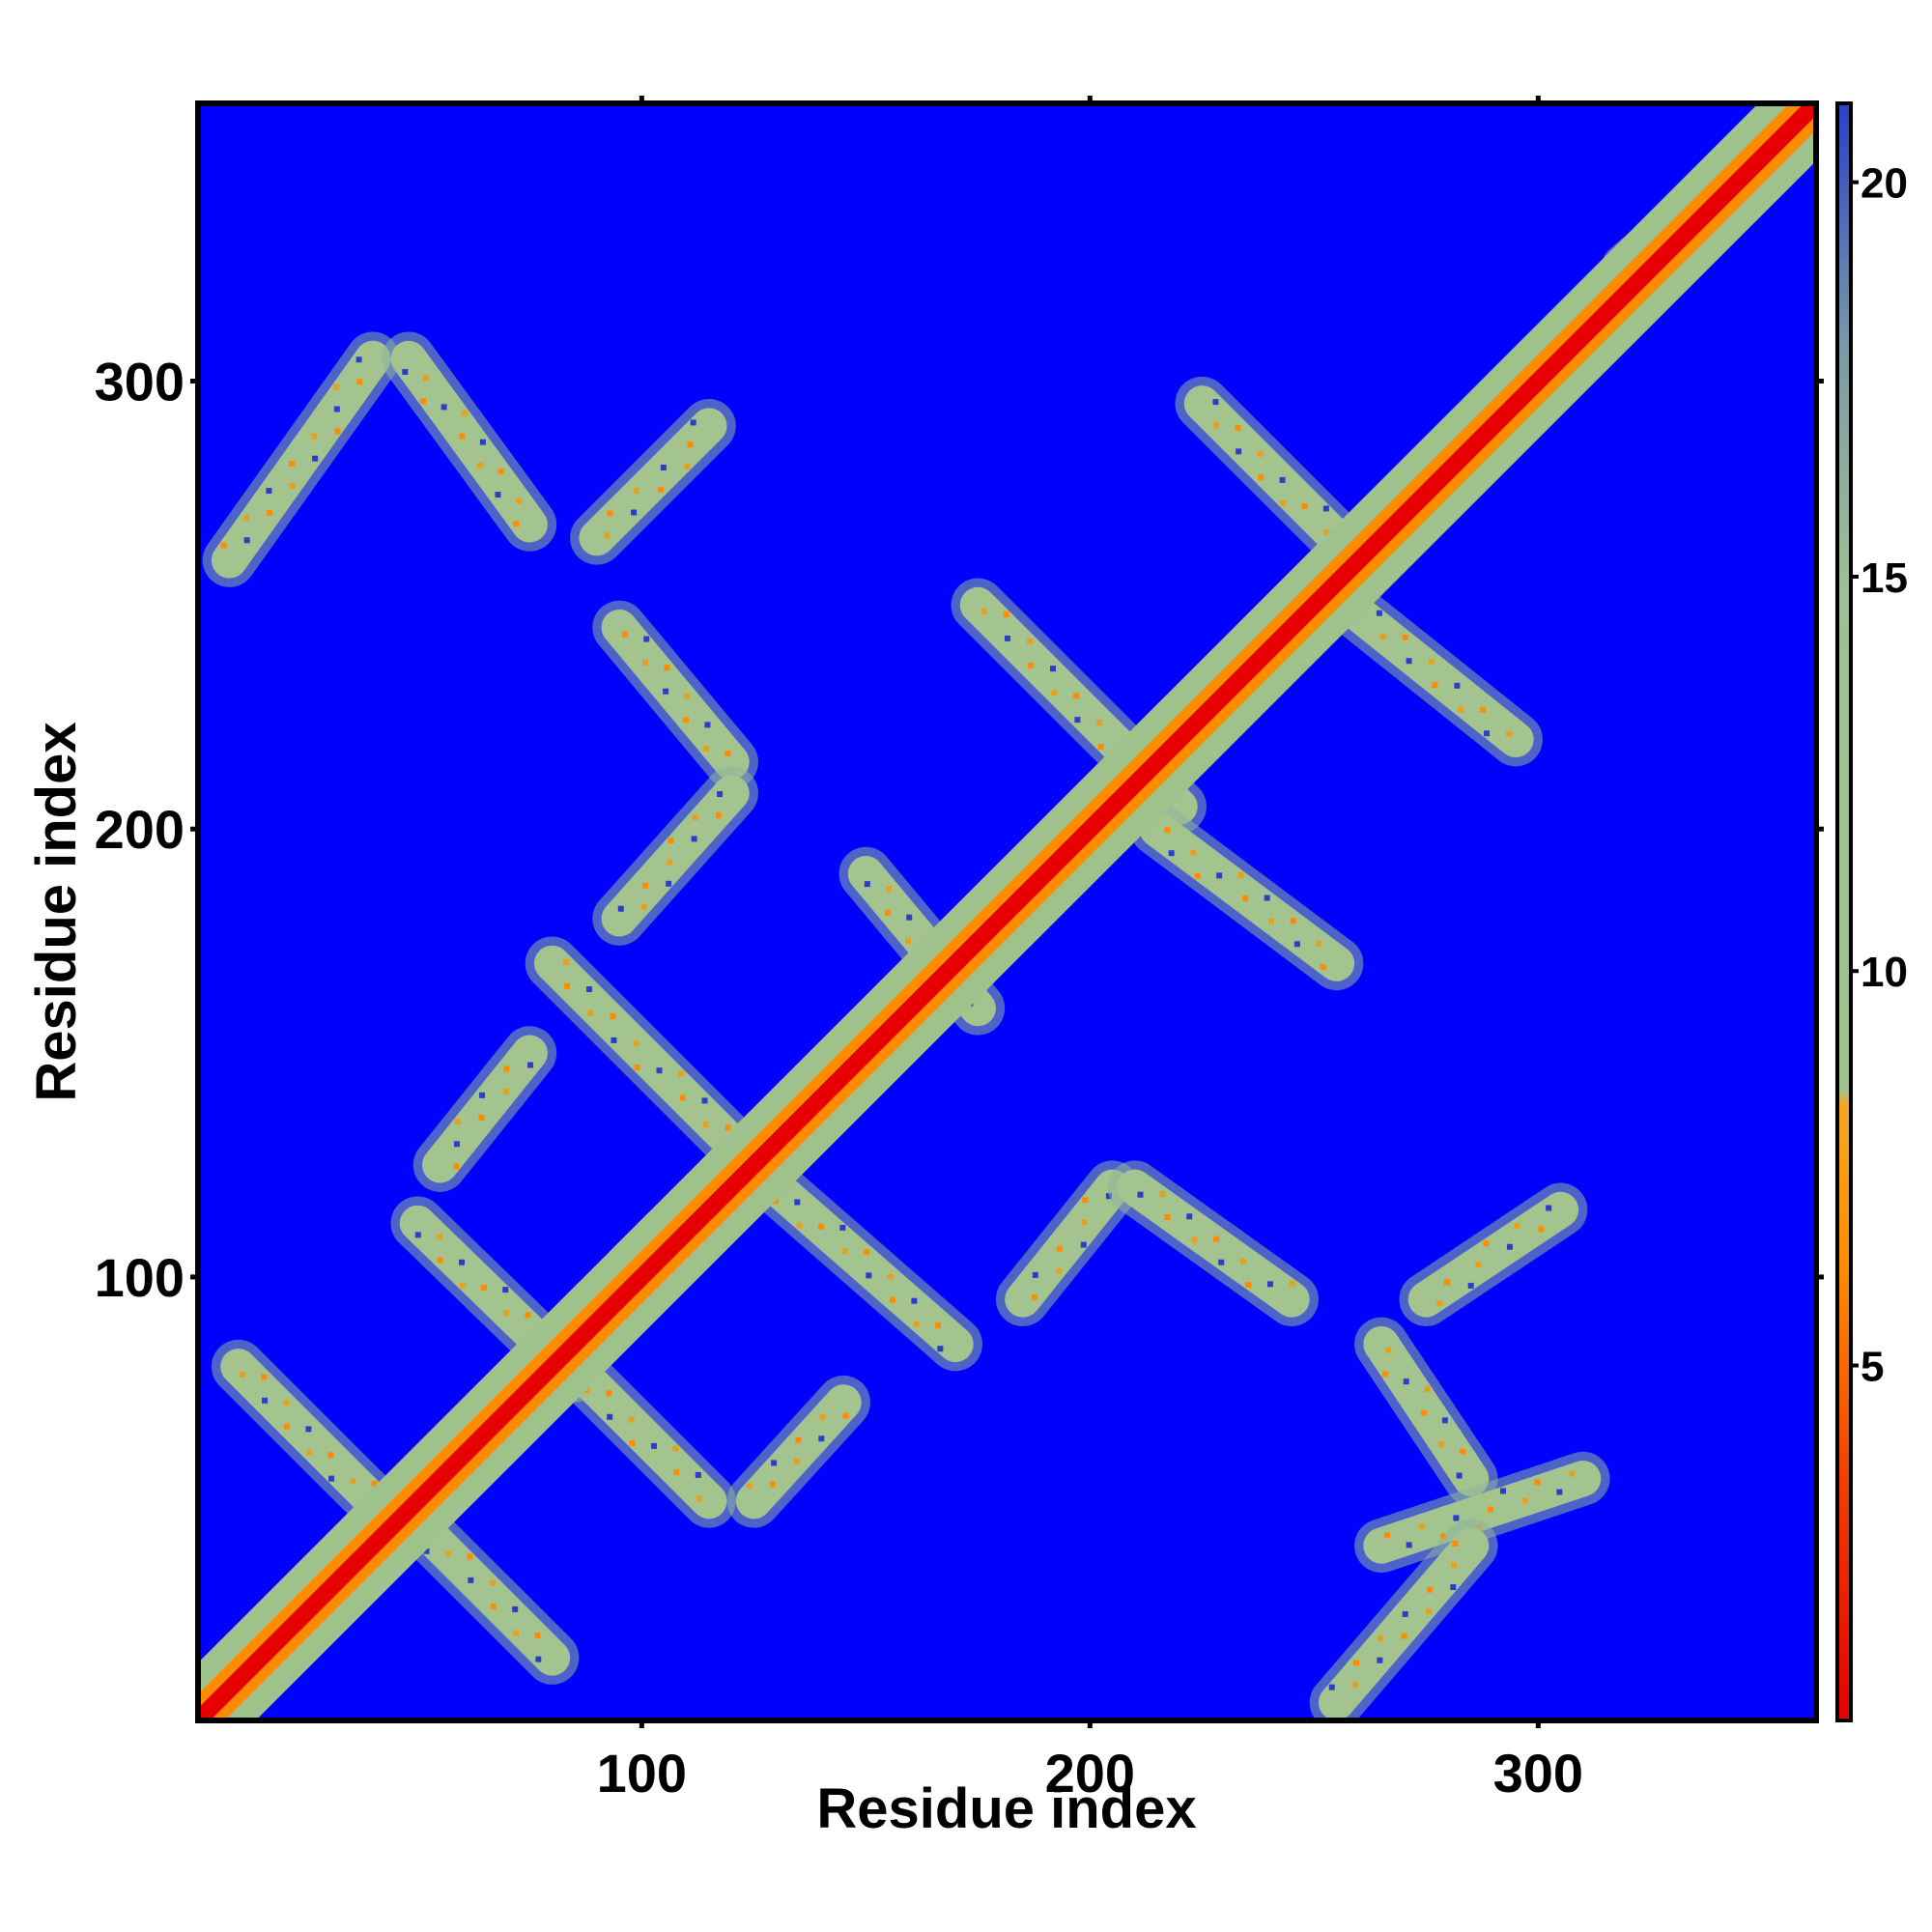  Describe the element at coordinates (1090, 1773) in the screenshot. I see `x-tick-label: 200` at that location.